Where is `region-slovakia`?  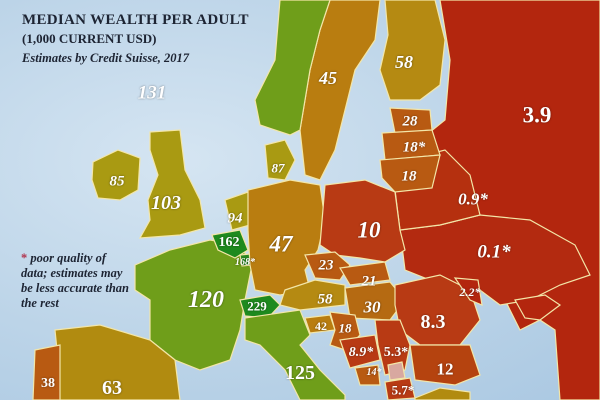
region-slovakia is located at coordinates (365, 273).